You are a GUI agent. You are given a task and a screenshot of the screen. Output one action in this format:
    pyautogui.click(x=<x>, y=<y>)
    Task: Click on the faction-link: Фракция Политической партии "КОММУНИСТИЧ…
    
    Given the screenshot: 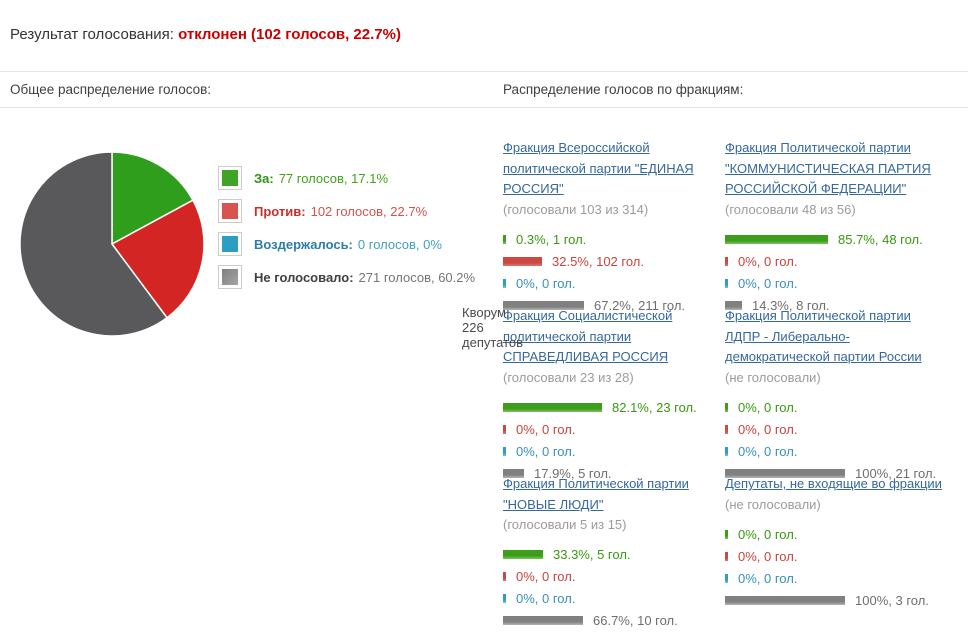 What is the action you would take?
    pyautogui.click(x=828, y=168)
    